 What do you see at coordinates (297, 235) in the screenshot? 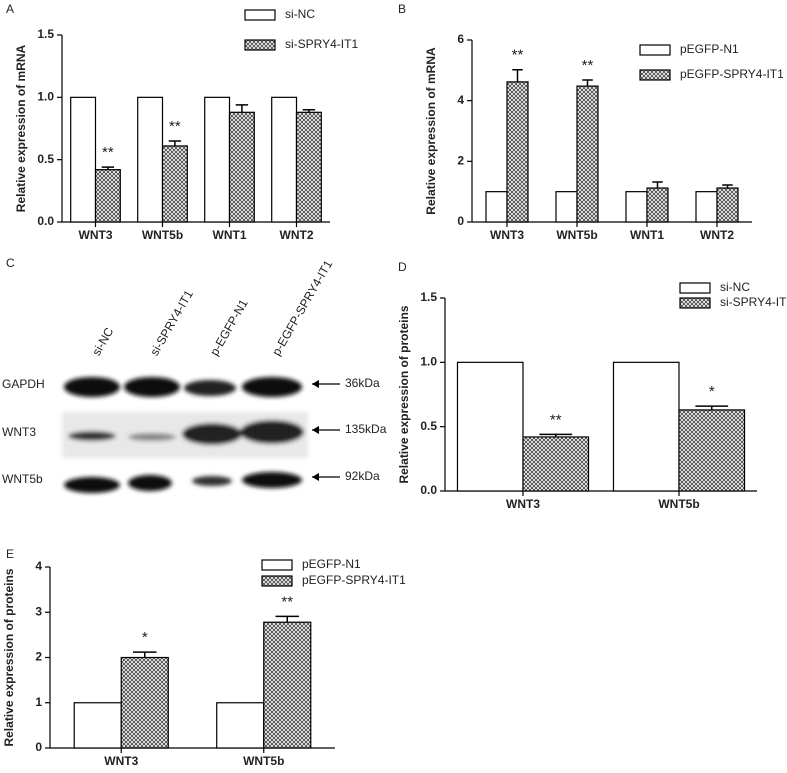
I see `x-tick-label: WNT2` at bounding box center [297, 235].